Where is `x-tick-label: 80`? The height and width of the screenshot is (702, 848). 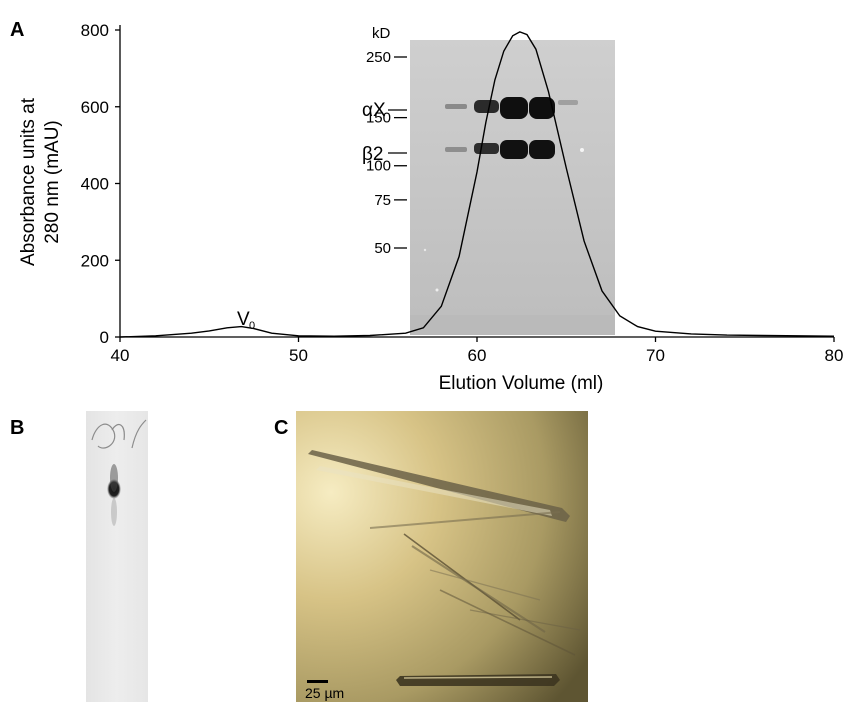 x-tick-label: 80 is located at coordinates (834, 355).